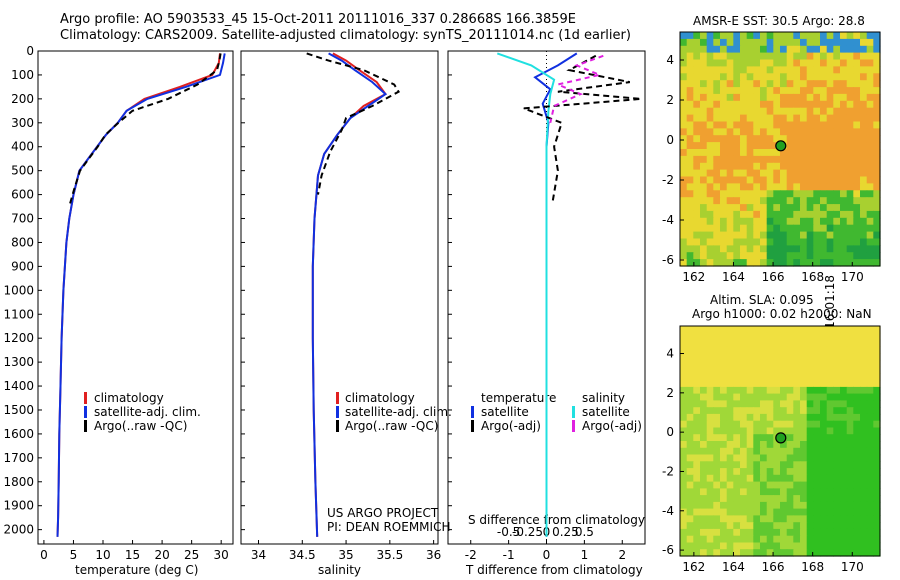 Image resolution: width=900 pixels, height=580 pixels. I want to click on depth-tick-label: 1600, so click(18, 434).